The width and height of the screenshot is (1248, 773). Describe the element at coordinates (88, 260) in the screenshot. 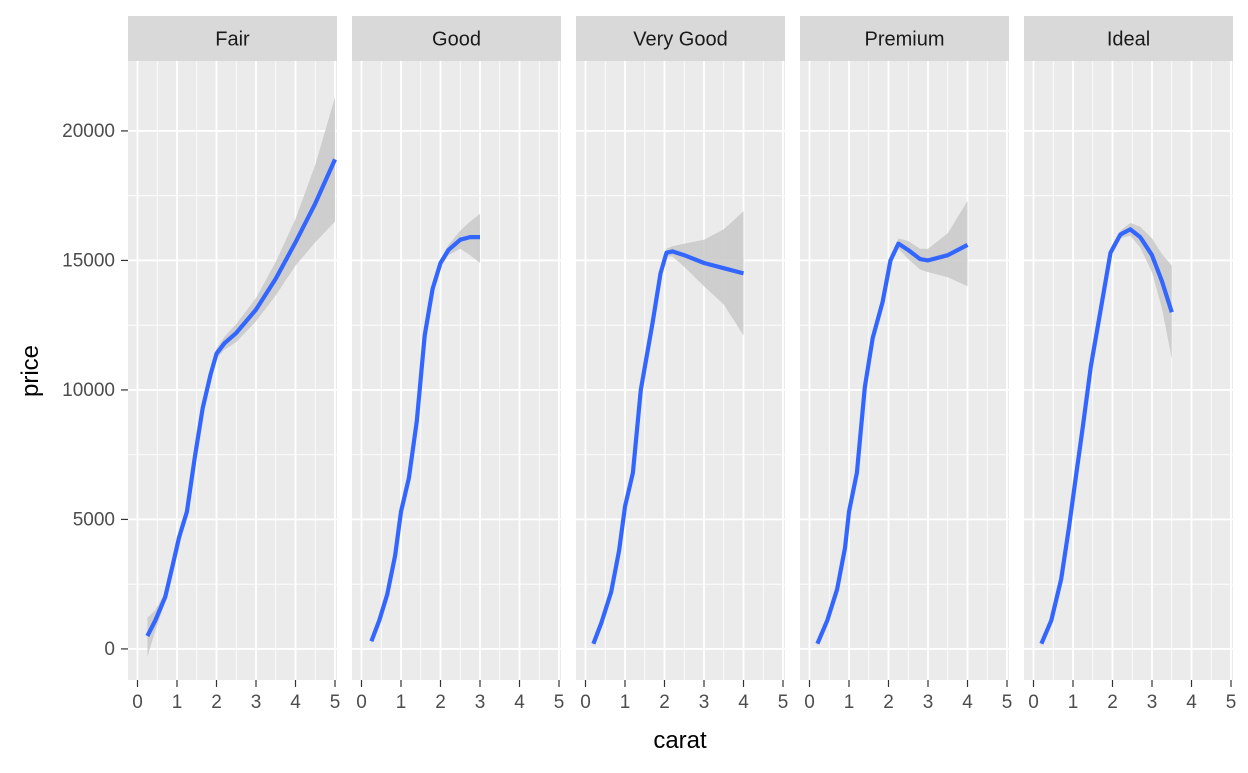

I see `y-tick-label: 15000` at that location.